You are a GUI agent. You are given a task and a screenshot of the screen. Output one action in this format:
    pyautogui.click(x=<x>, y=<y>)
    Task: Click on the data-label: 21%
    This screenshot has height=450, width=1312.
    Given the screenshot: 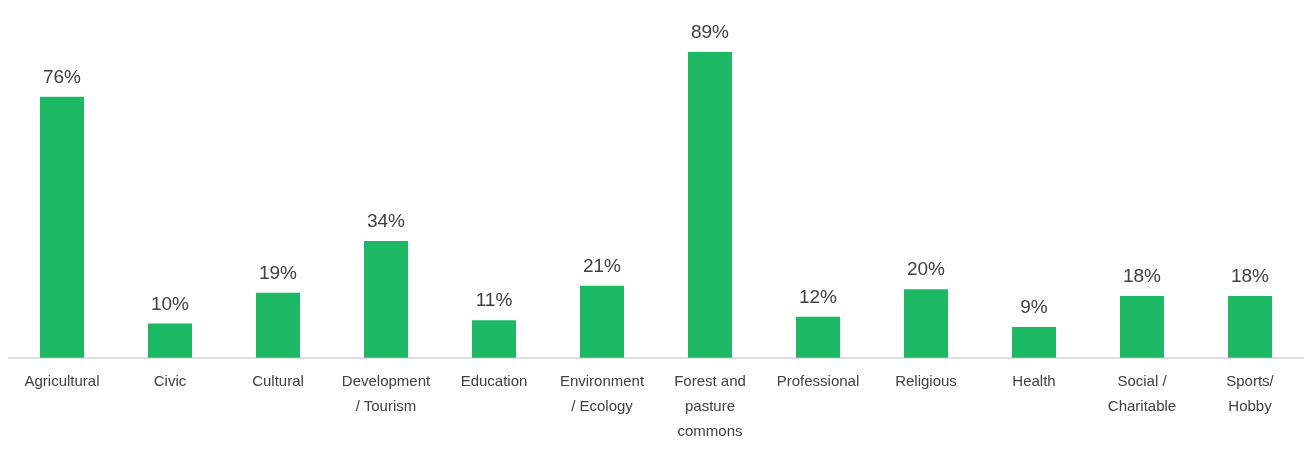 What is the action you would take?
    pyautogui.click(x=602, y=265)
    